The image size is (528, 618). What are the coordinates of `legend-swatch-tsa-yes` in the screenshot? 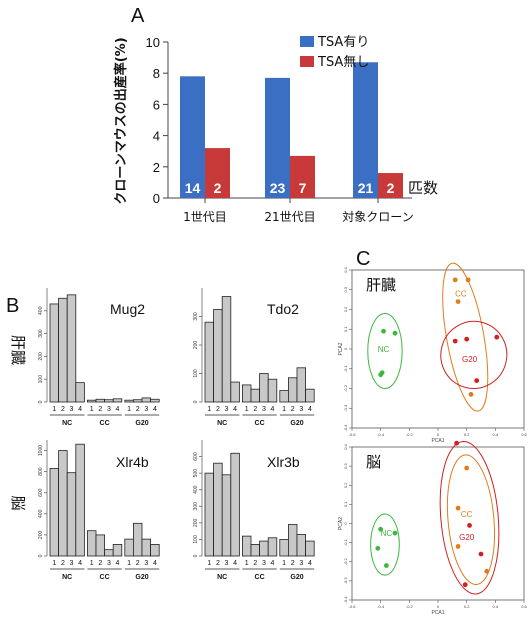 It's located at (307, 41).